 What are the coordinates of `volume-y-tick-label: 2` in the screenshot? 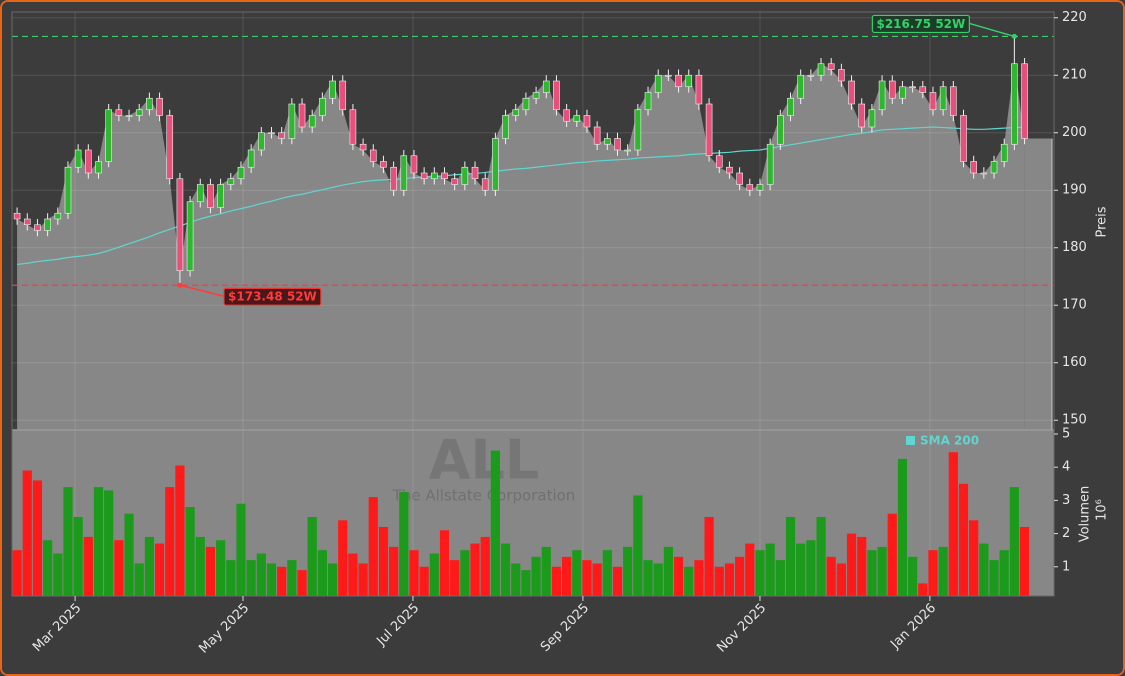 It's located at (1066, 533).